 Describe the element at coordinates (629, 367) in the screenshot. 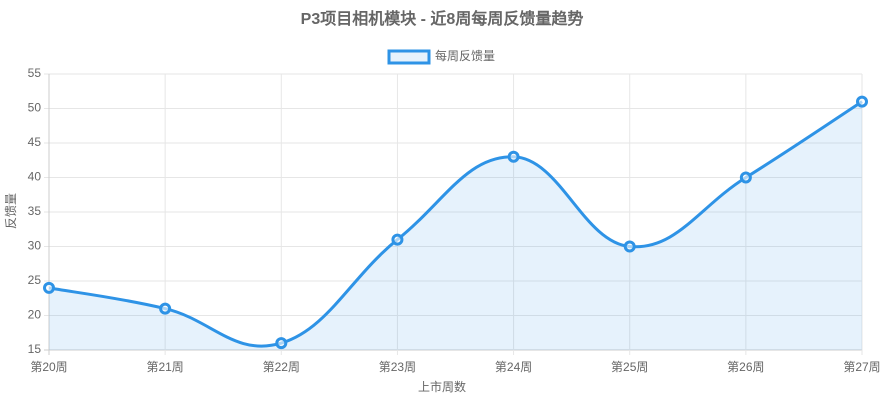

I see `x-tick-label: 第25周` at that location.